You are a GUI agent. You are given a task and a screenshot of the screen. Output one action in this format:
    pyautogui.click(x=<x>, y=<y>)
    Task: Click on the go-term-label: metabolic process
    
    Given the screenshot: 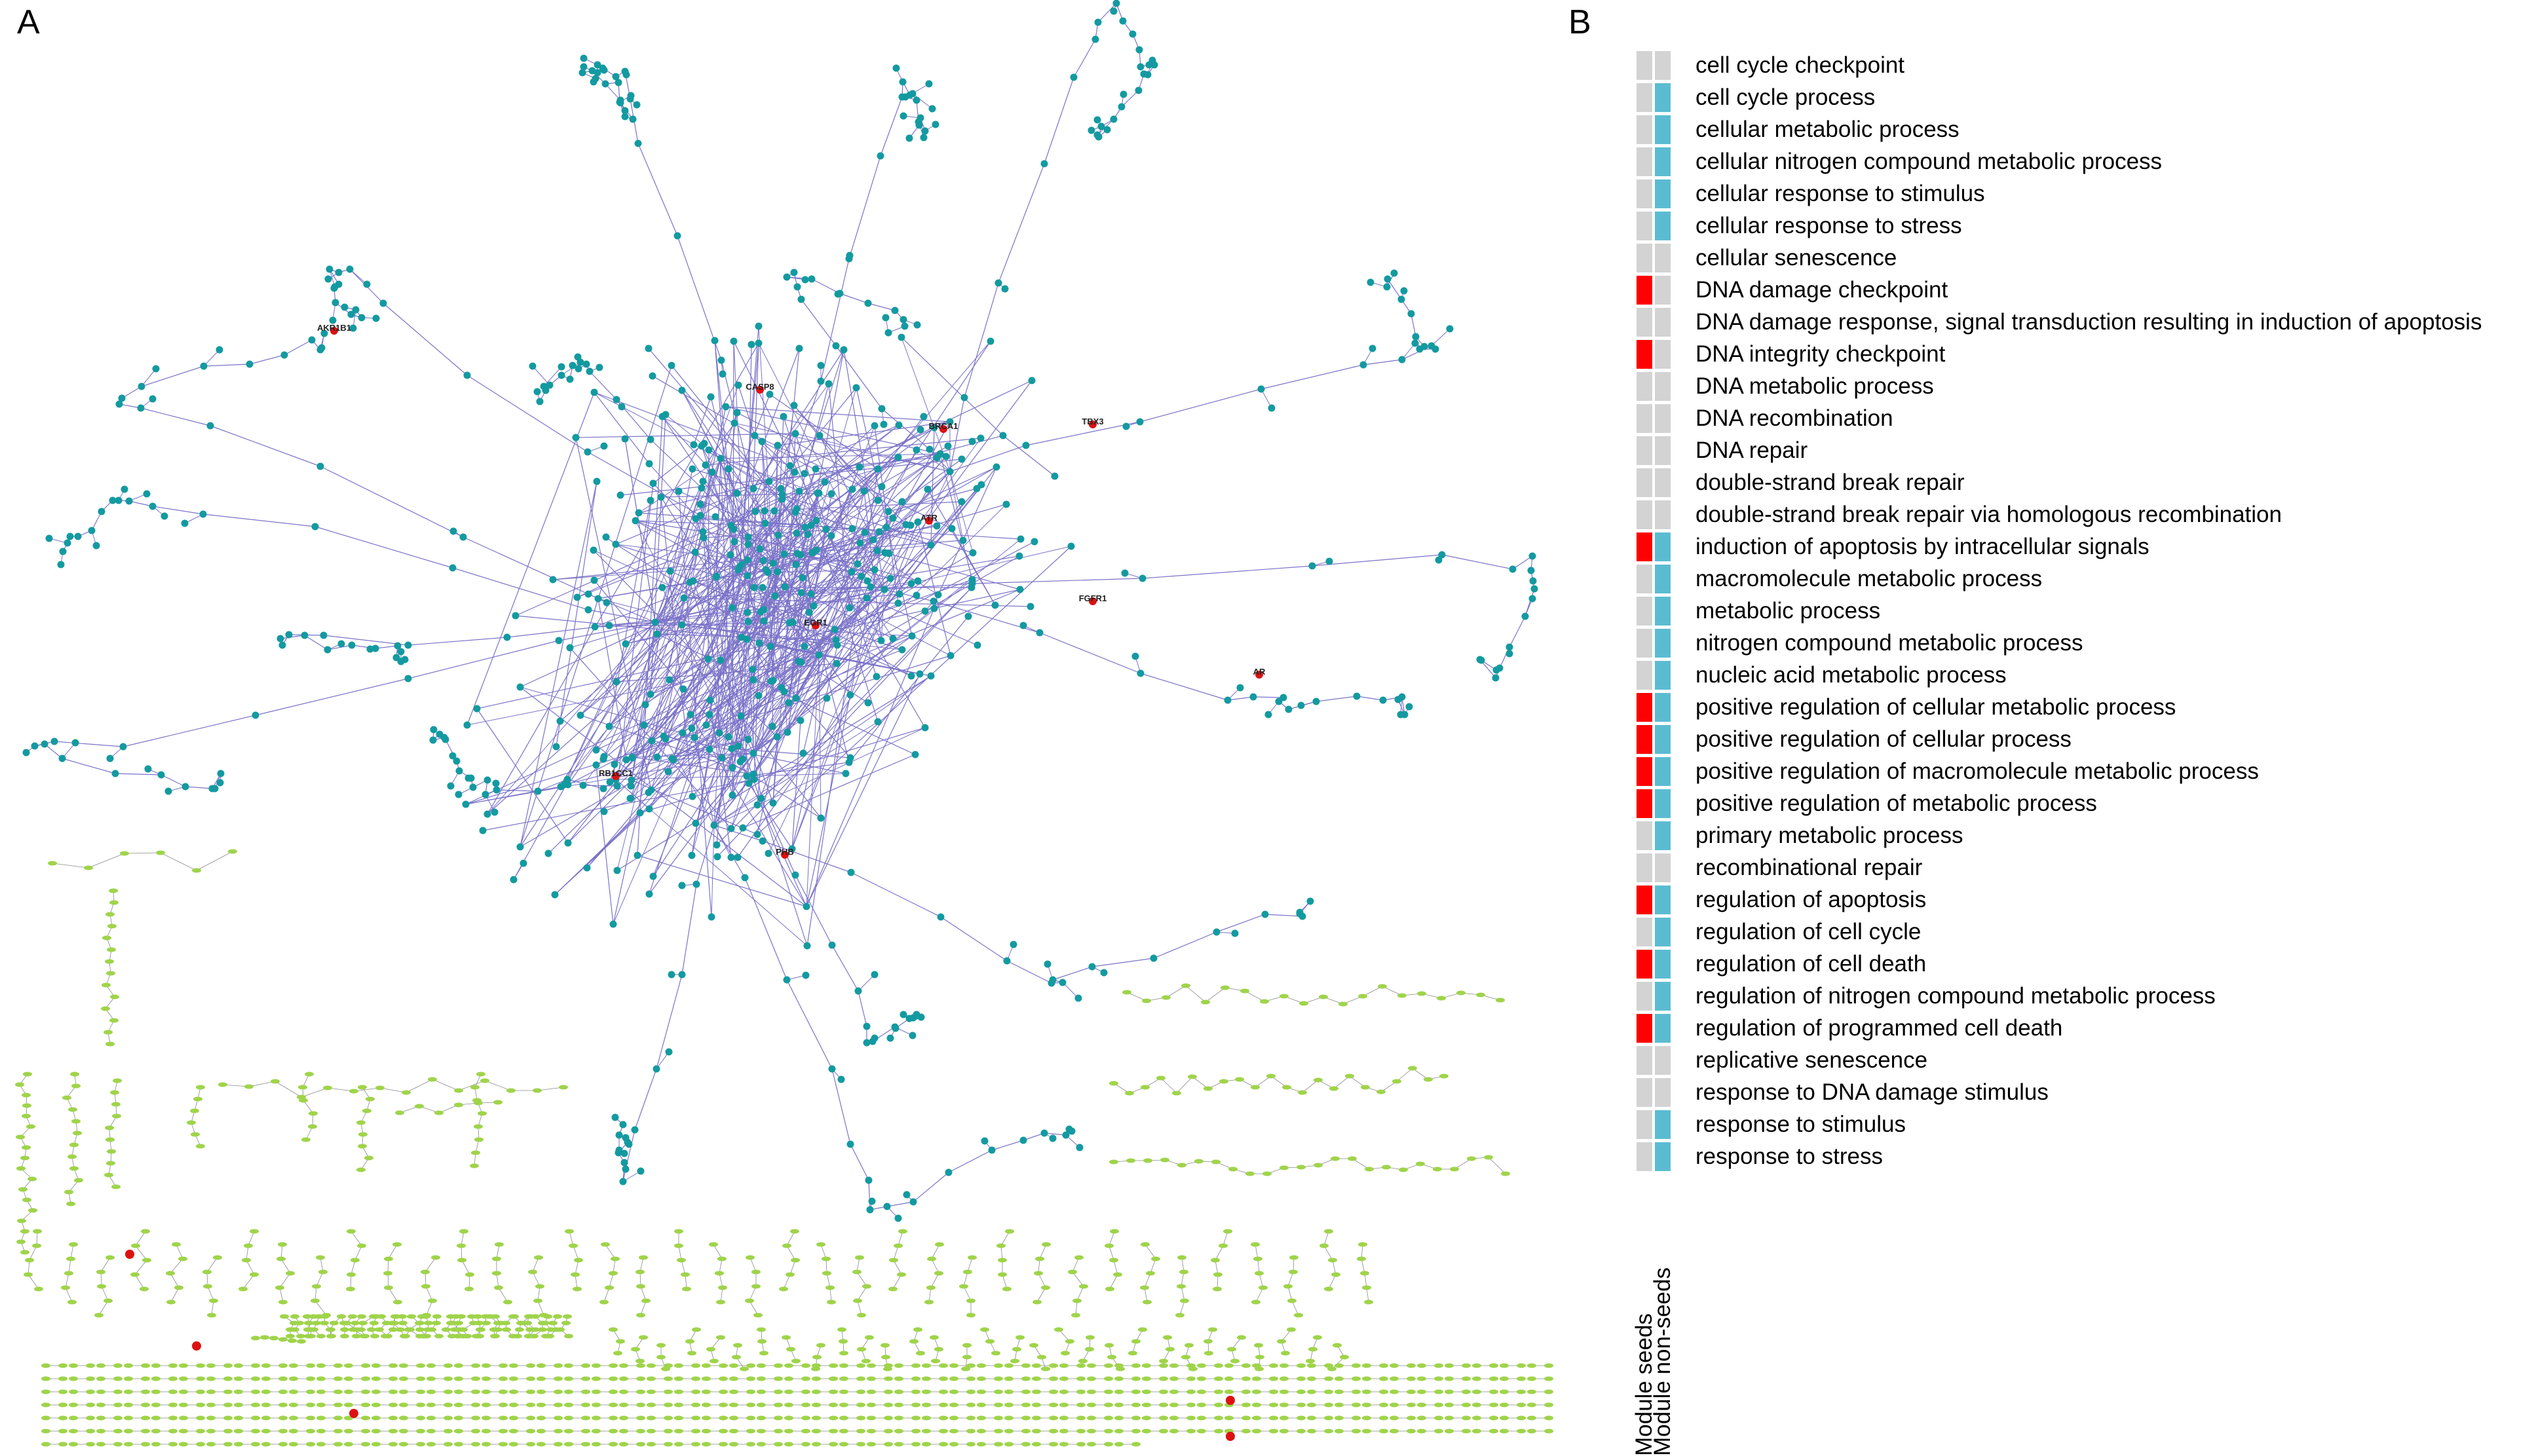 What is the action you would take?
    pyautogui.click(x=1788, y=611)
    